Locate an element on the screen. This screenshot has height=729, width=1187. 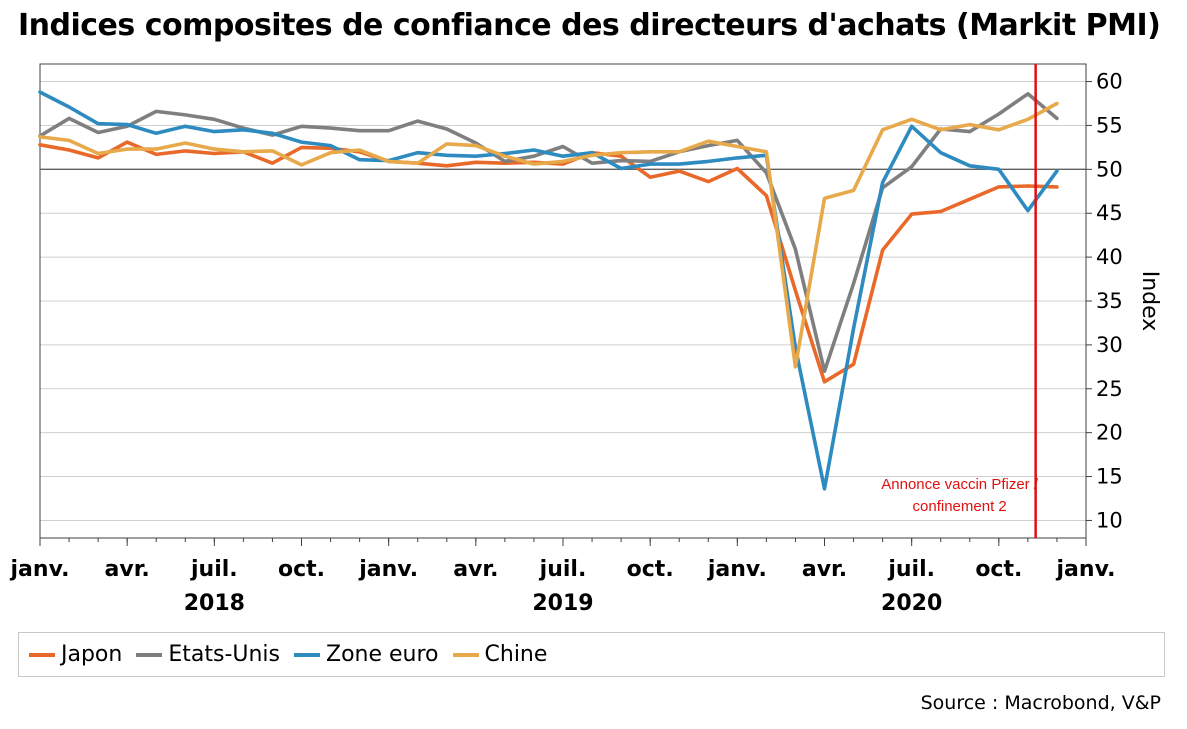
legend-item-chine: Chine is located at coordinates (500, 654).